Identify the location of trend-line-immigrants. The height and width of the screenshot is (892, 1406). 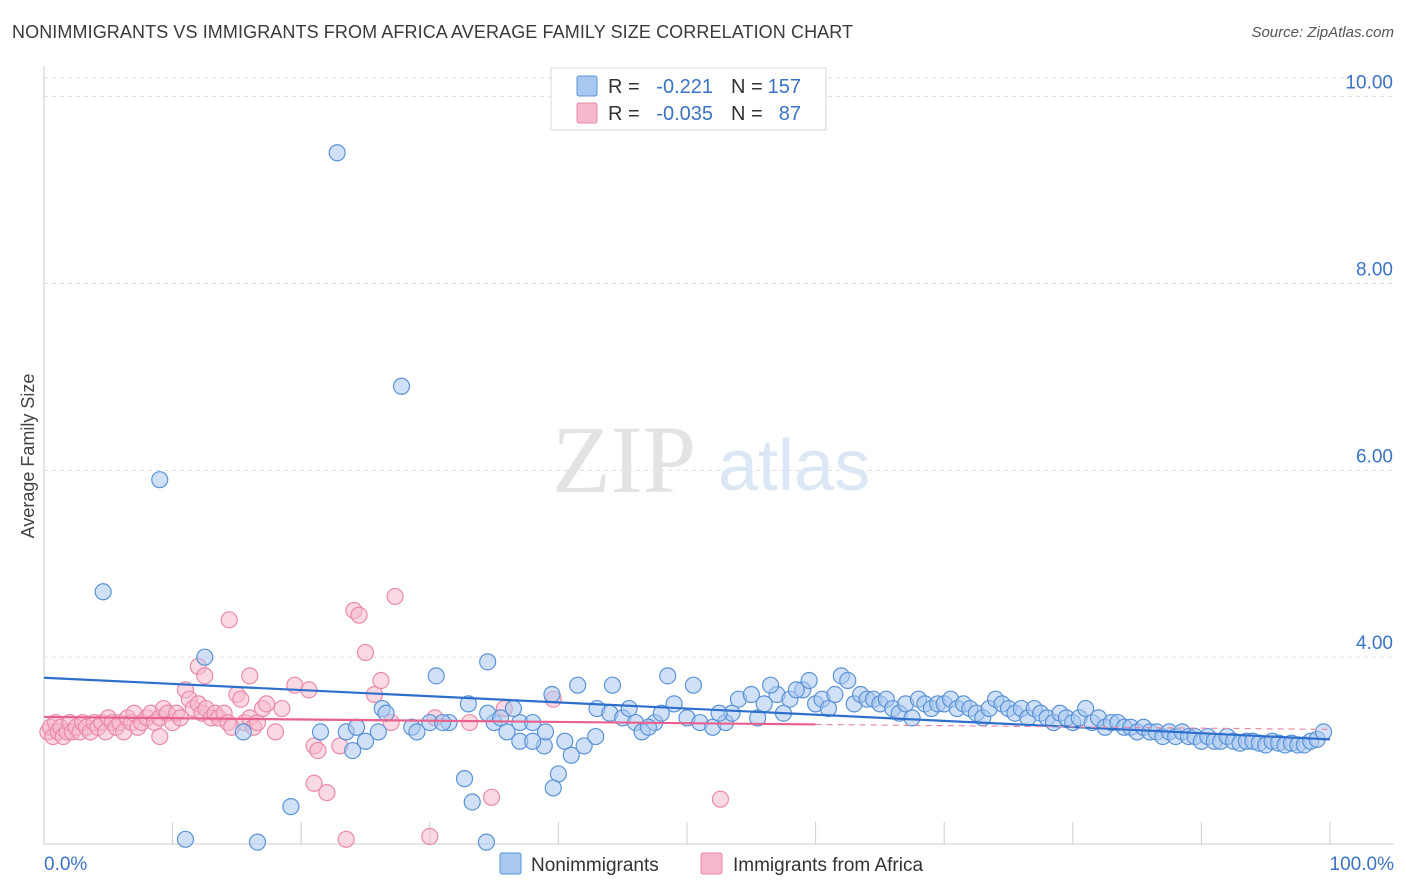
(429, 720).